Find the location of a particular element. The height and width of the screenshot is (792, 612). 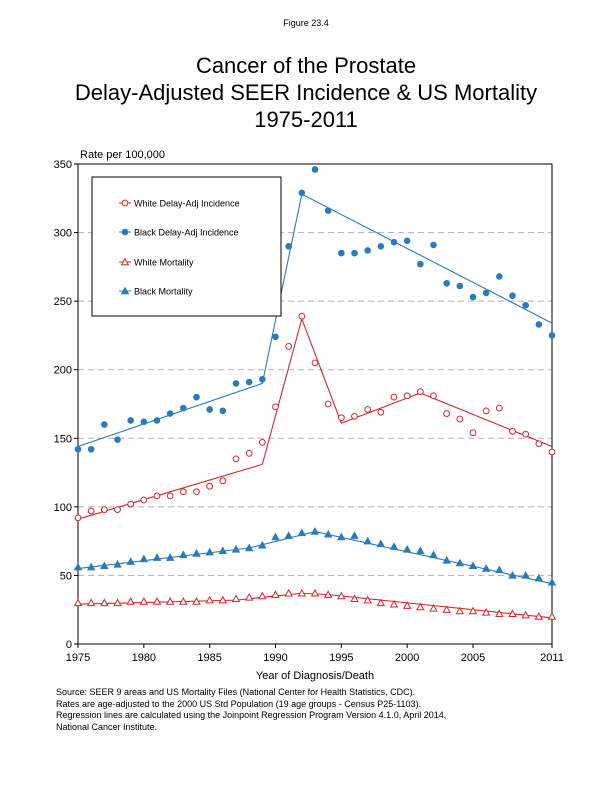

y-axis: 0 50 100 150 200 250 300 350 is located at coordinates (66, 405).